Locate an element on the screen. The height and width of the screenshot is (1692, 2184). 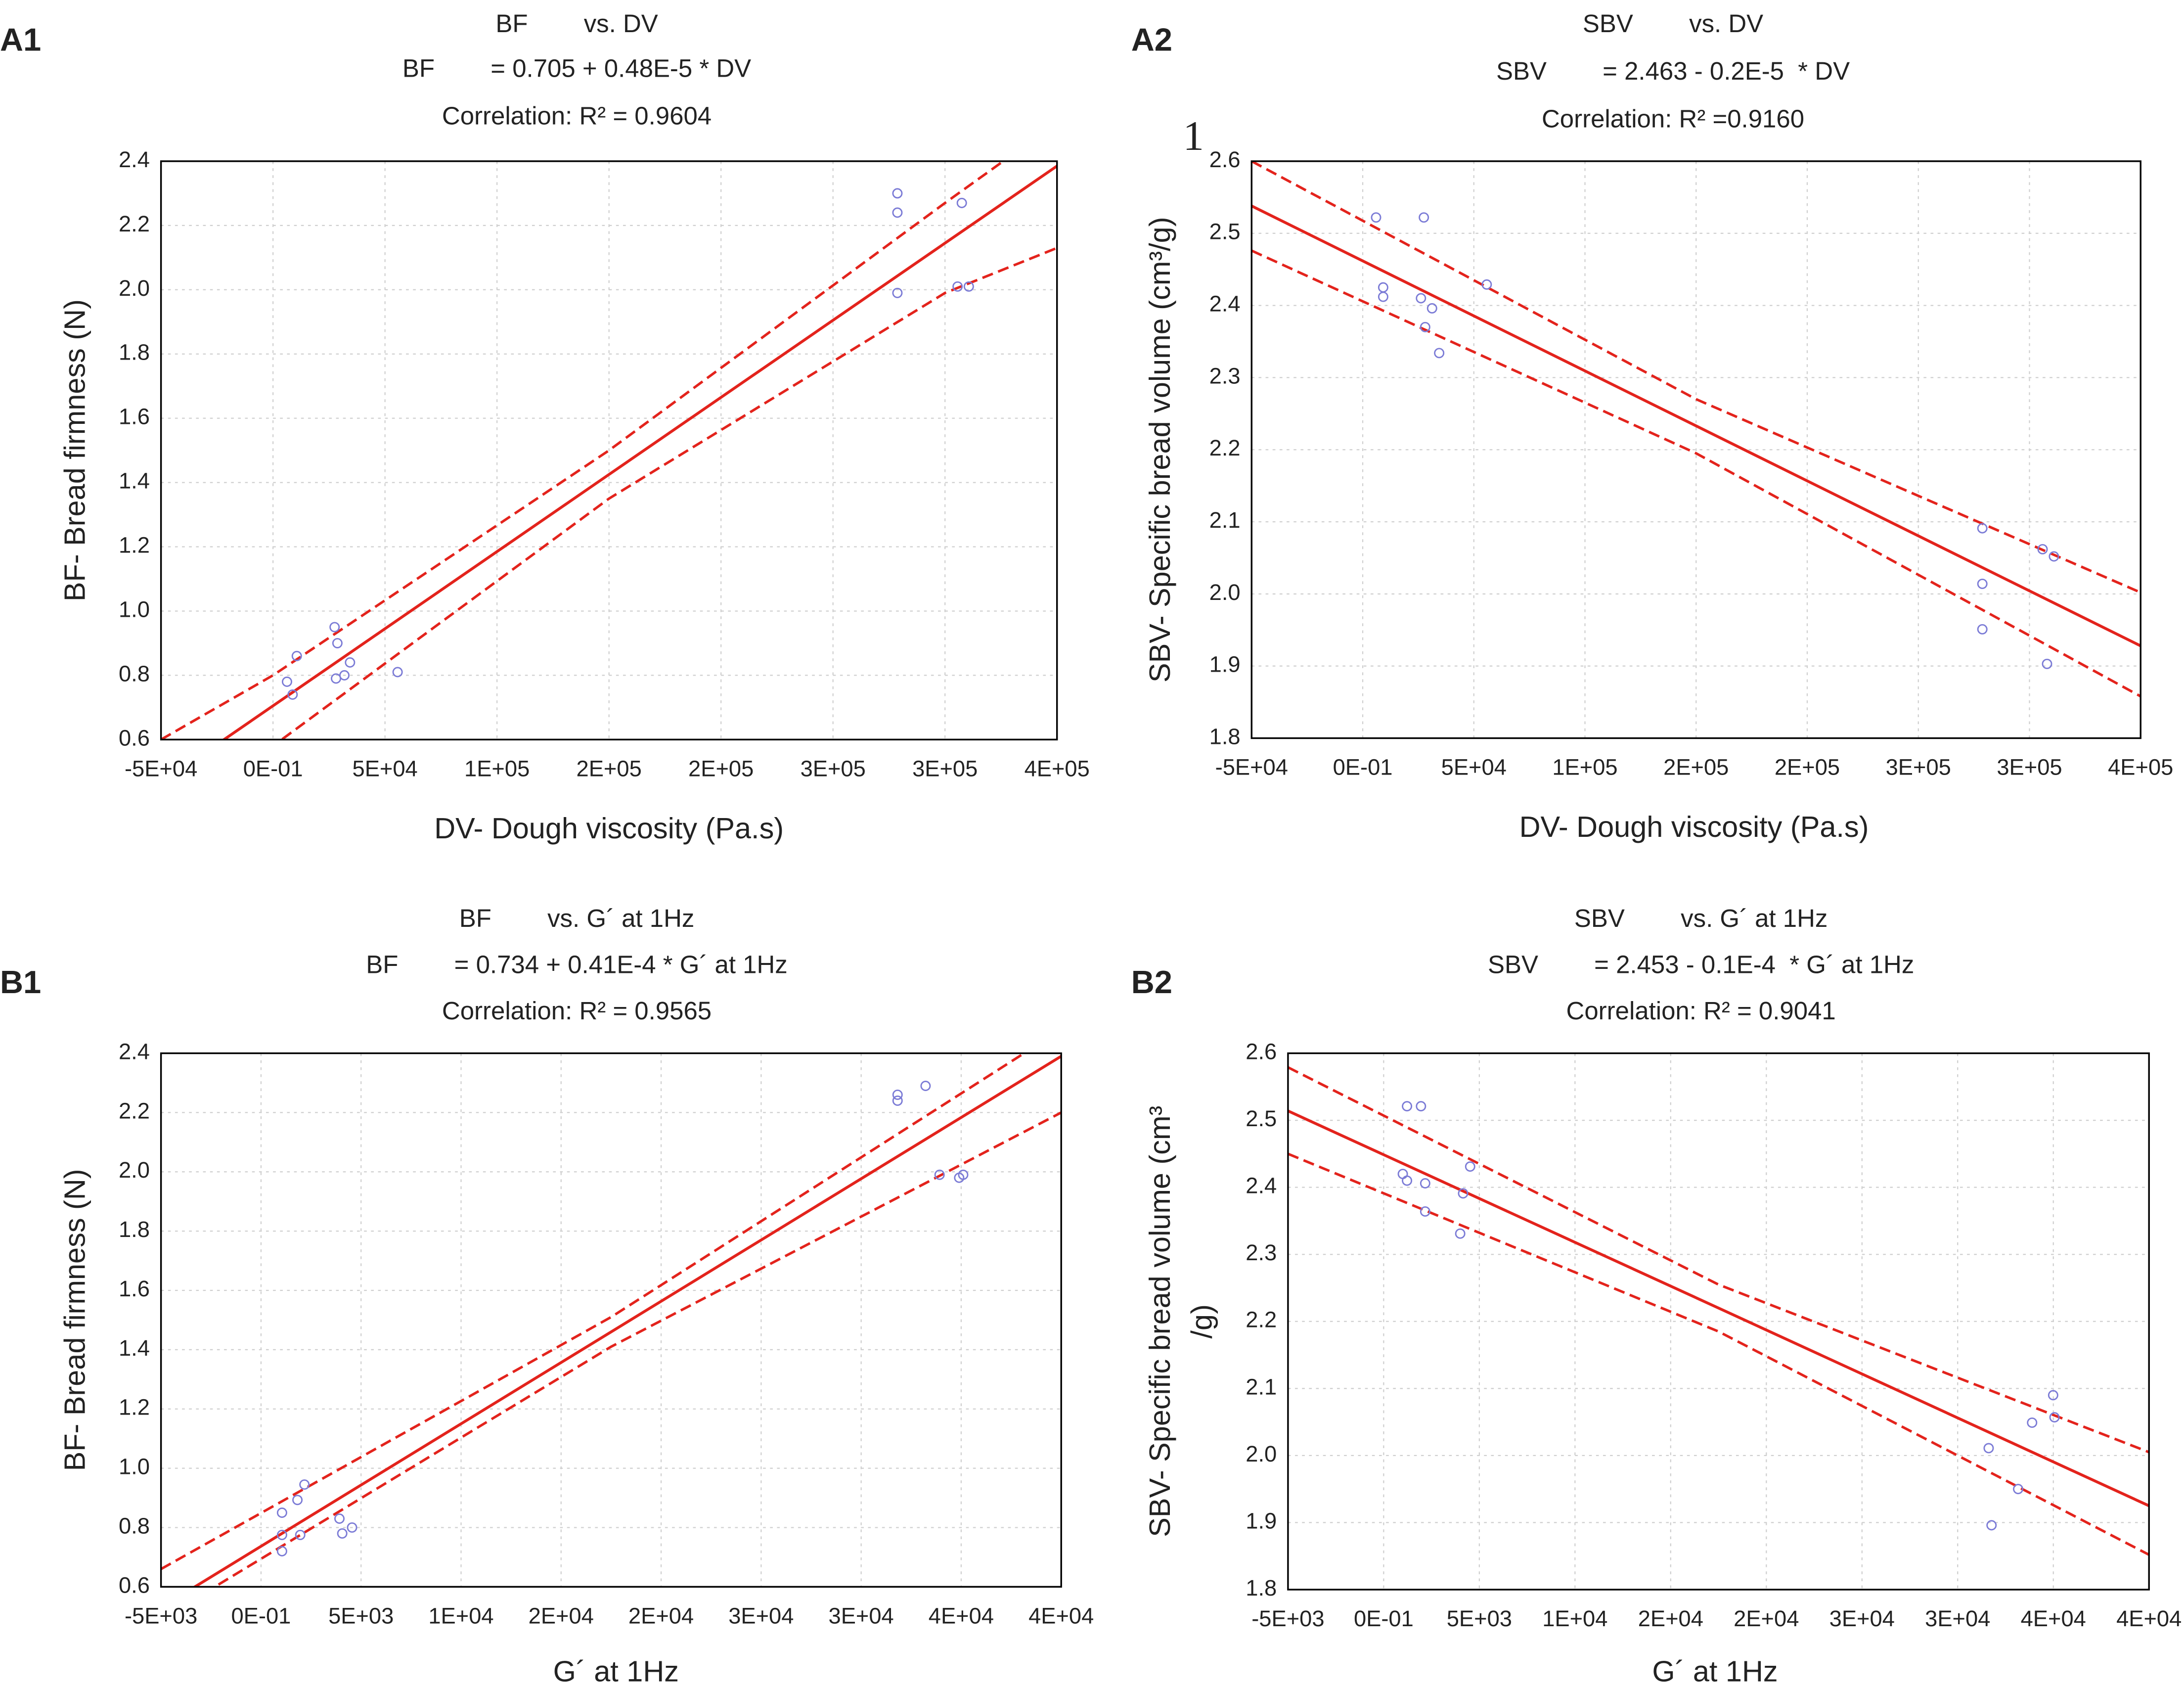
y-tick-label: 0.6 is located at coordinates (134, 1585).